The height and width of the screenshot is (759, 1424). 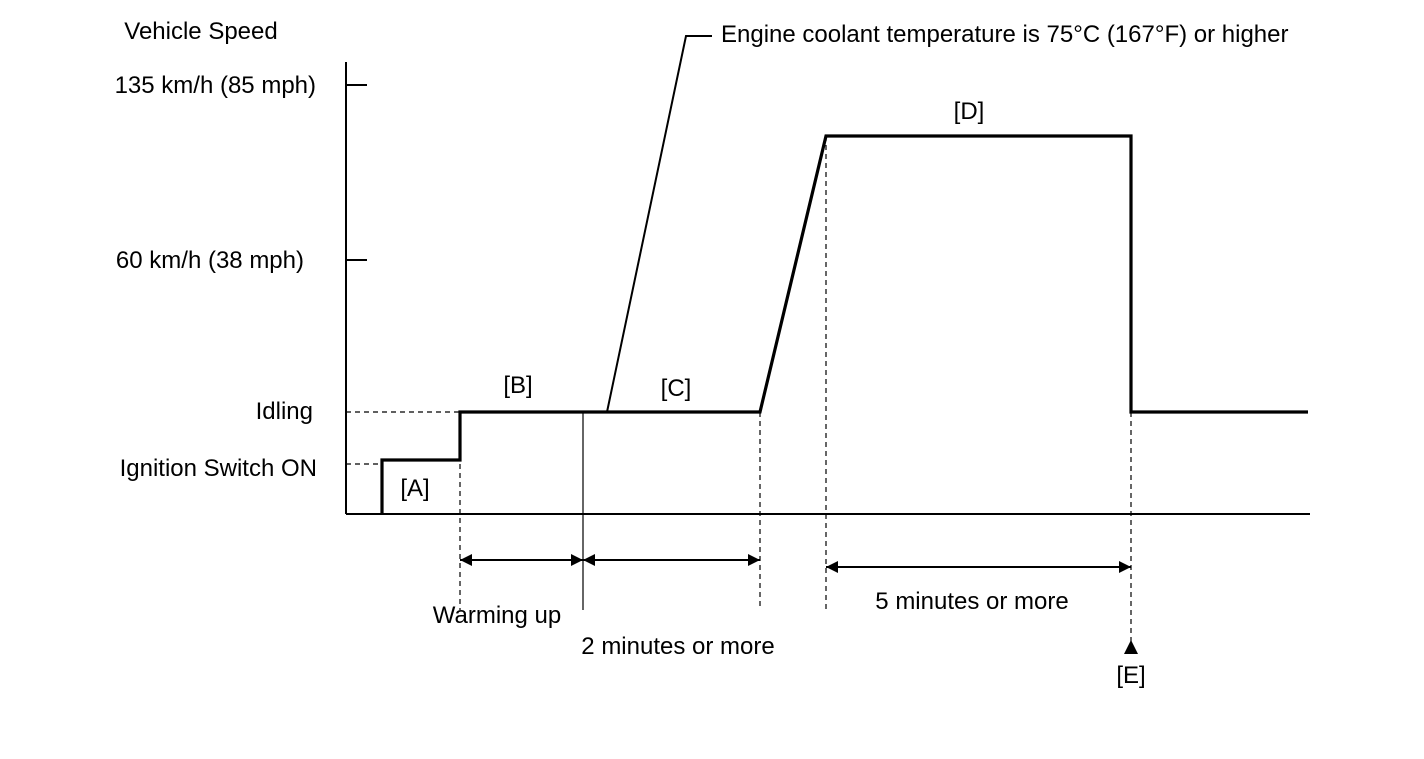 What do you see at coordinates (215, 85) in the screenshot?
I see `y-label-135: 135 km/h (85 mph)` at bounding box center [215, 85].